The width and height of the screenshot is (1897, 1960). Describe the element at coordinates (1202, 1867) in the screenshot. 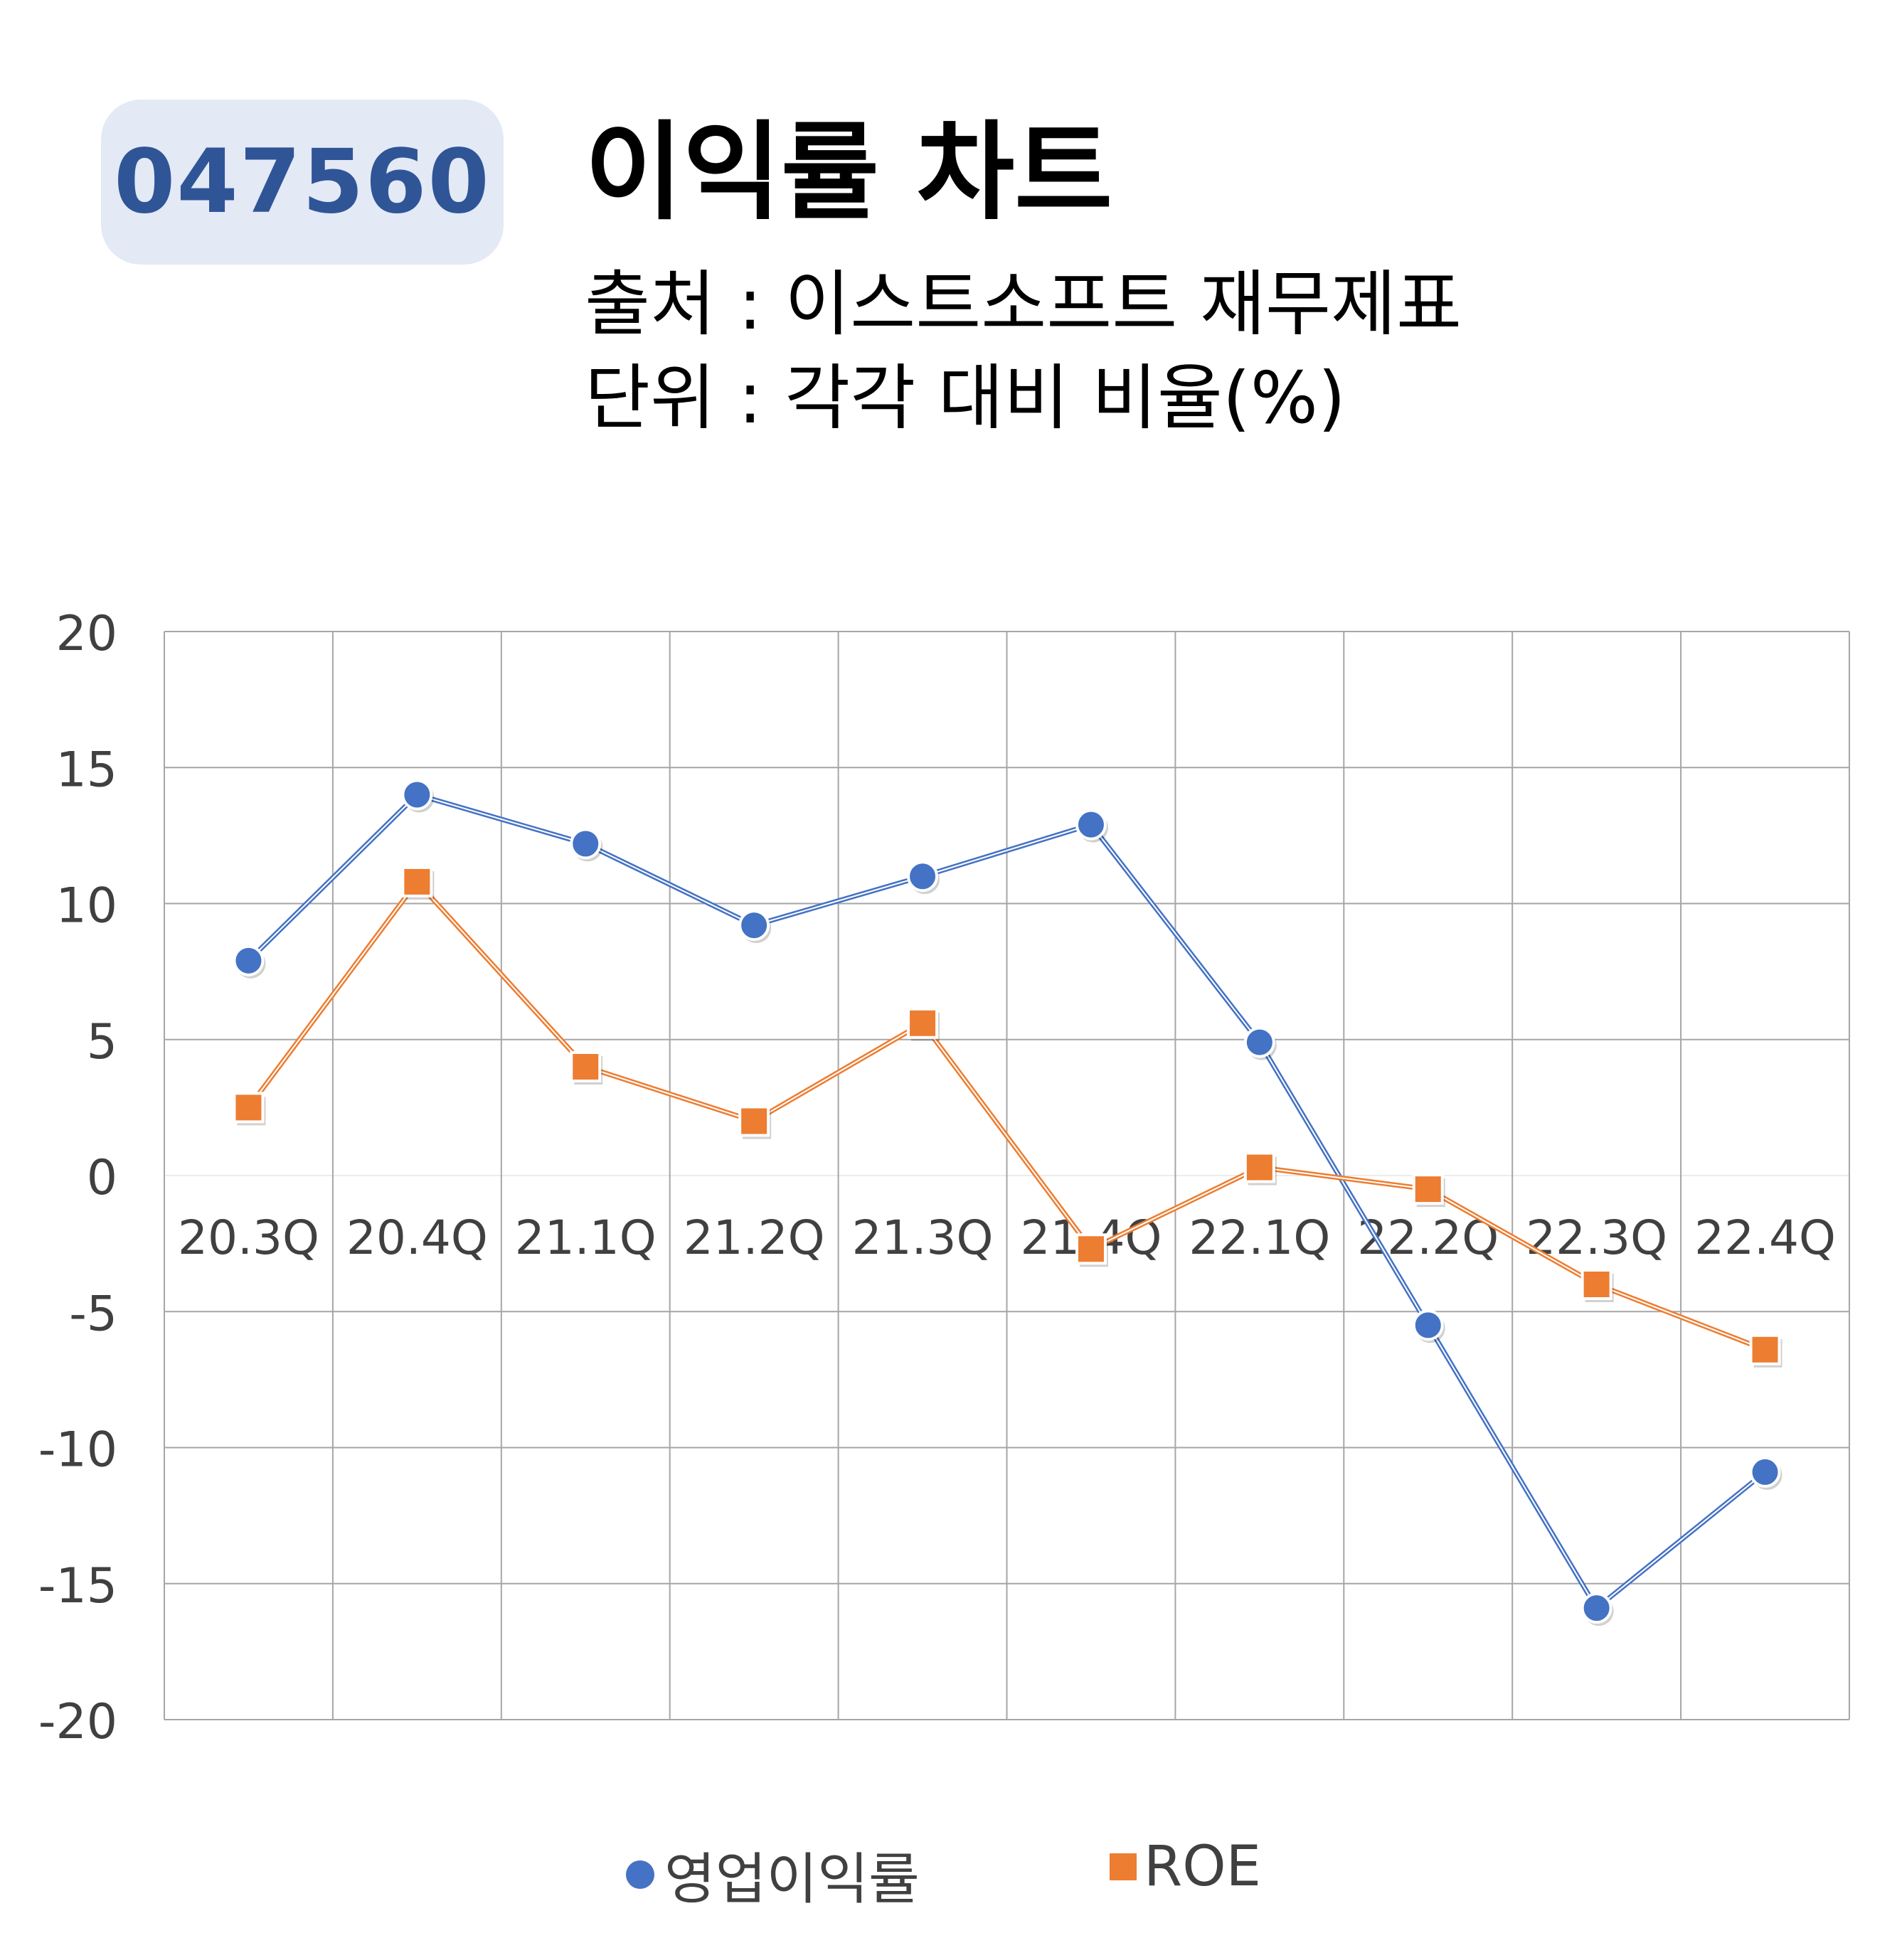

I see `legend-label: ROE` at that location.